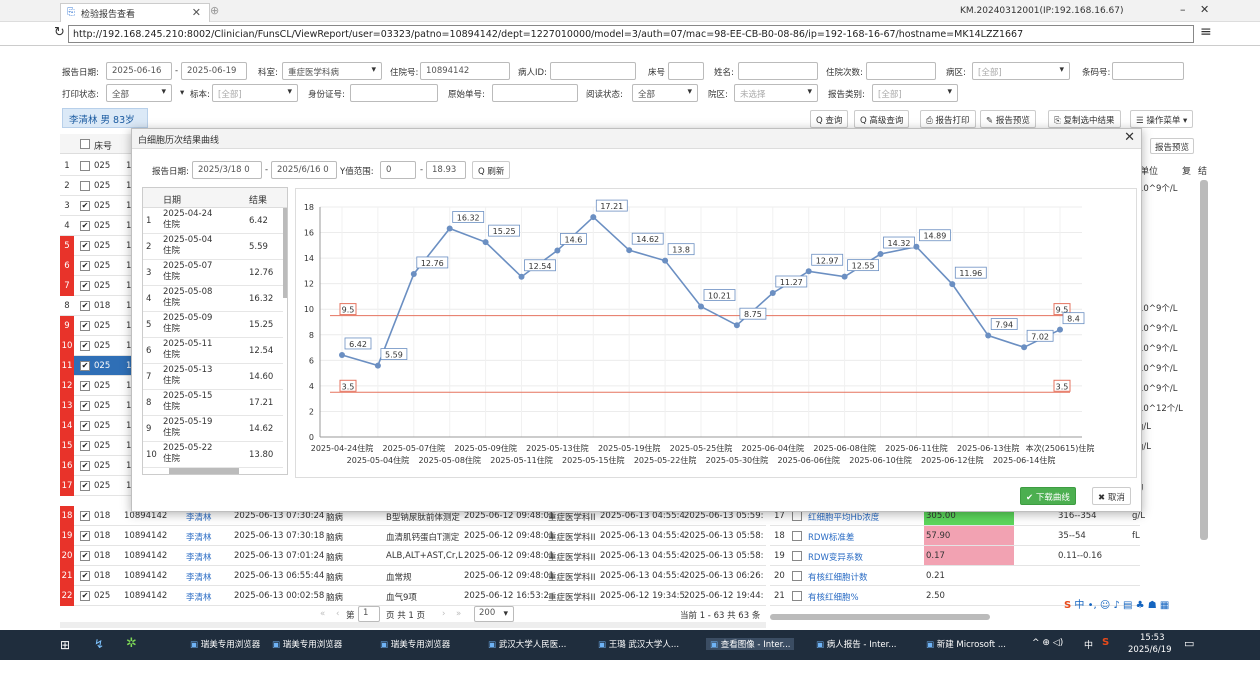 The height and width of the screenshot is (683, 1260). What do you see at coordinates (213, 247) in the screenshot?
I see `history-row: 2 2025-05-04 住院 5.59` at bounding box center [213, 247].